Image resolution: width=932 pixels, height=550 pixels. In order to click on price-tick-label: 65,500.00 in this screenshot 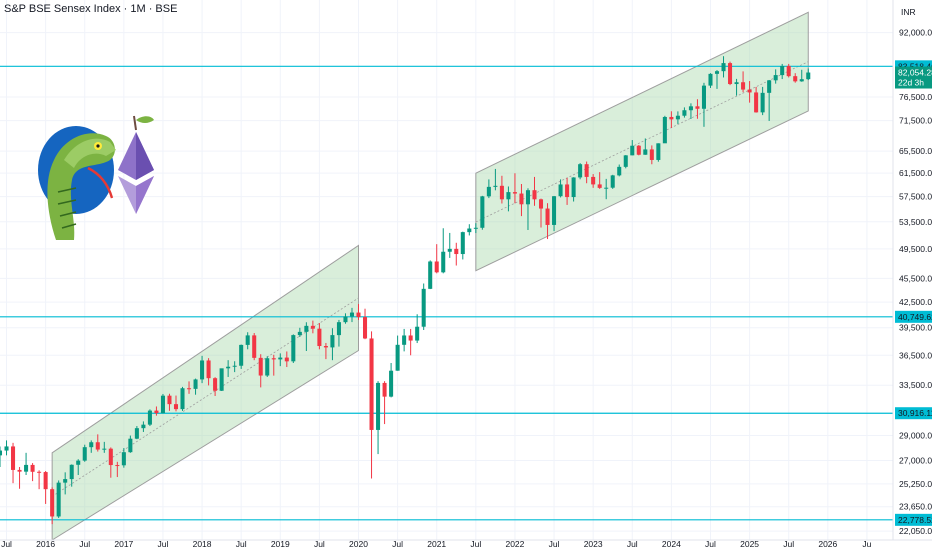, I will do `click(915, 151)`.